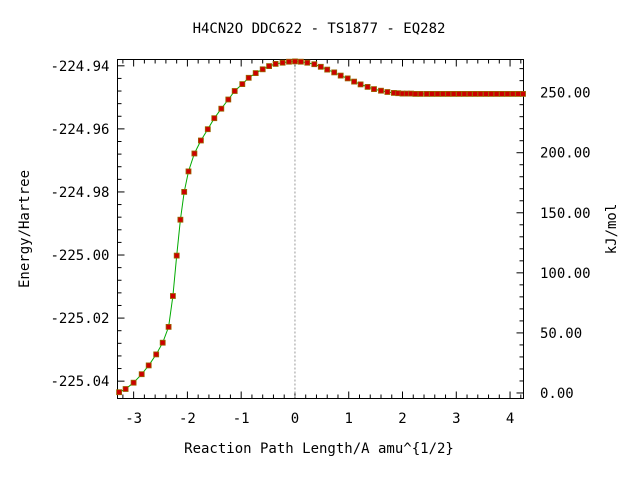  What do you see at coordinates (456, 419) in the screenshot?
I see `x-tick-label: 3` at bounding box center [456, 419].